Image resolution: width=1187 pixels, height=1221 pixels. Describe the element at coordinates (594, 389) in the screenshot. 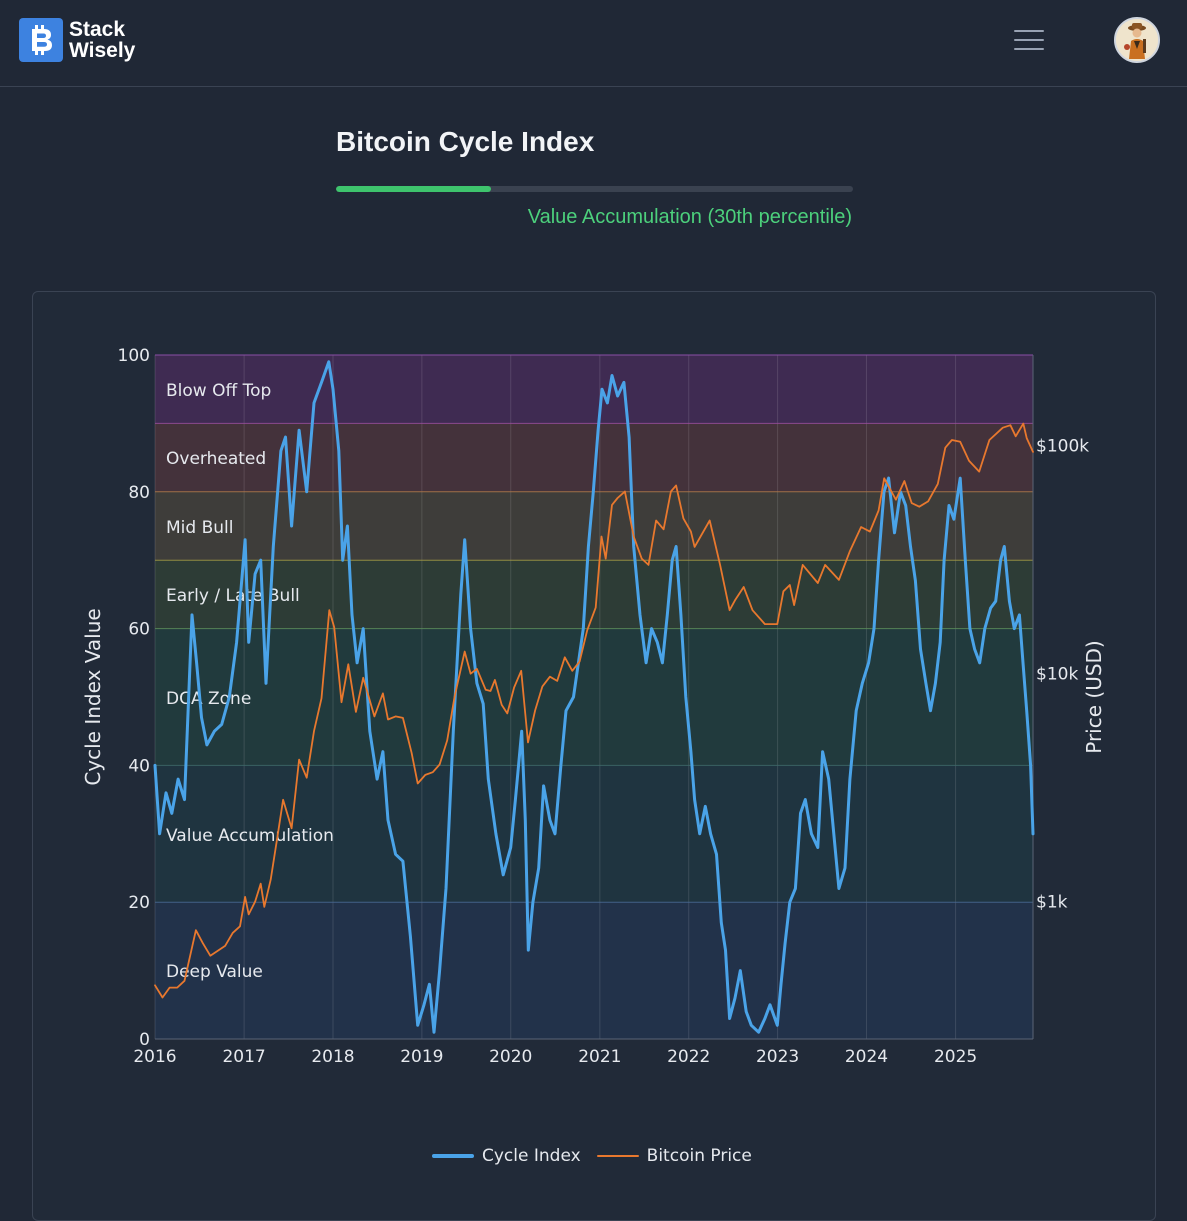

I see `band-blow-off-top` at that location.